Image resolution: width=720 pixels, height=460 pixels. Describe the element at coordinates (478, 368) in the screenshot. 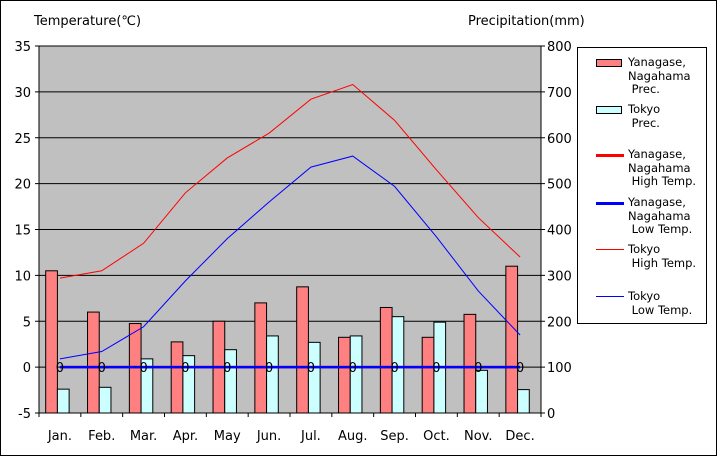

I see `data-label-nov: 0` at that location.